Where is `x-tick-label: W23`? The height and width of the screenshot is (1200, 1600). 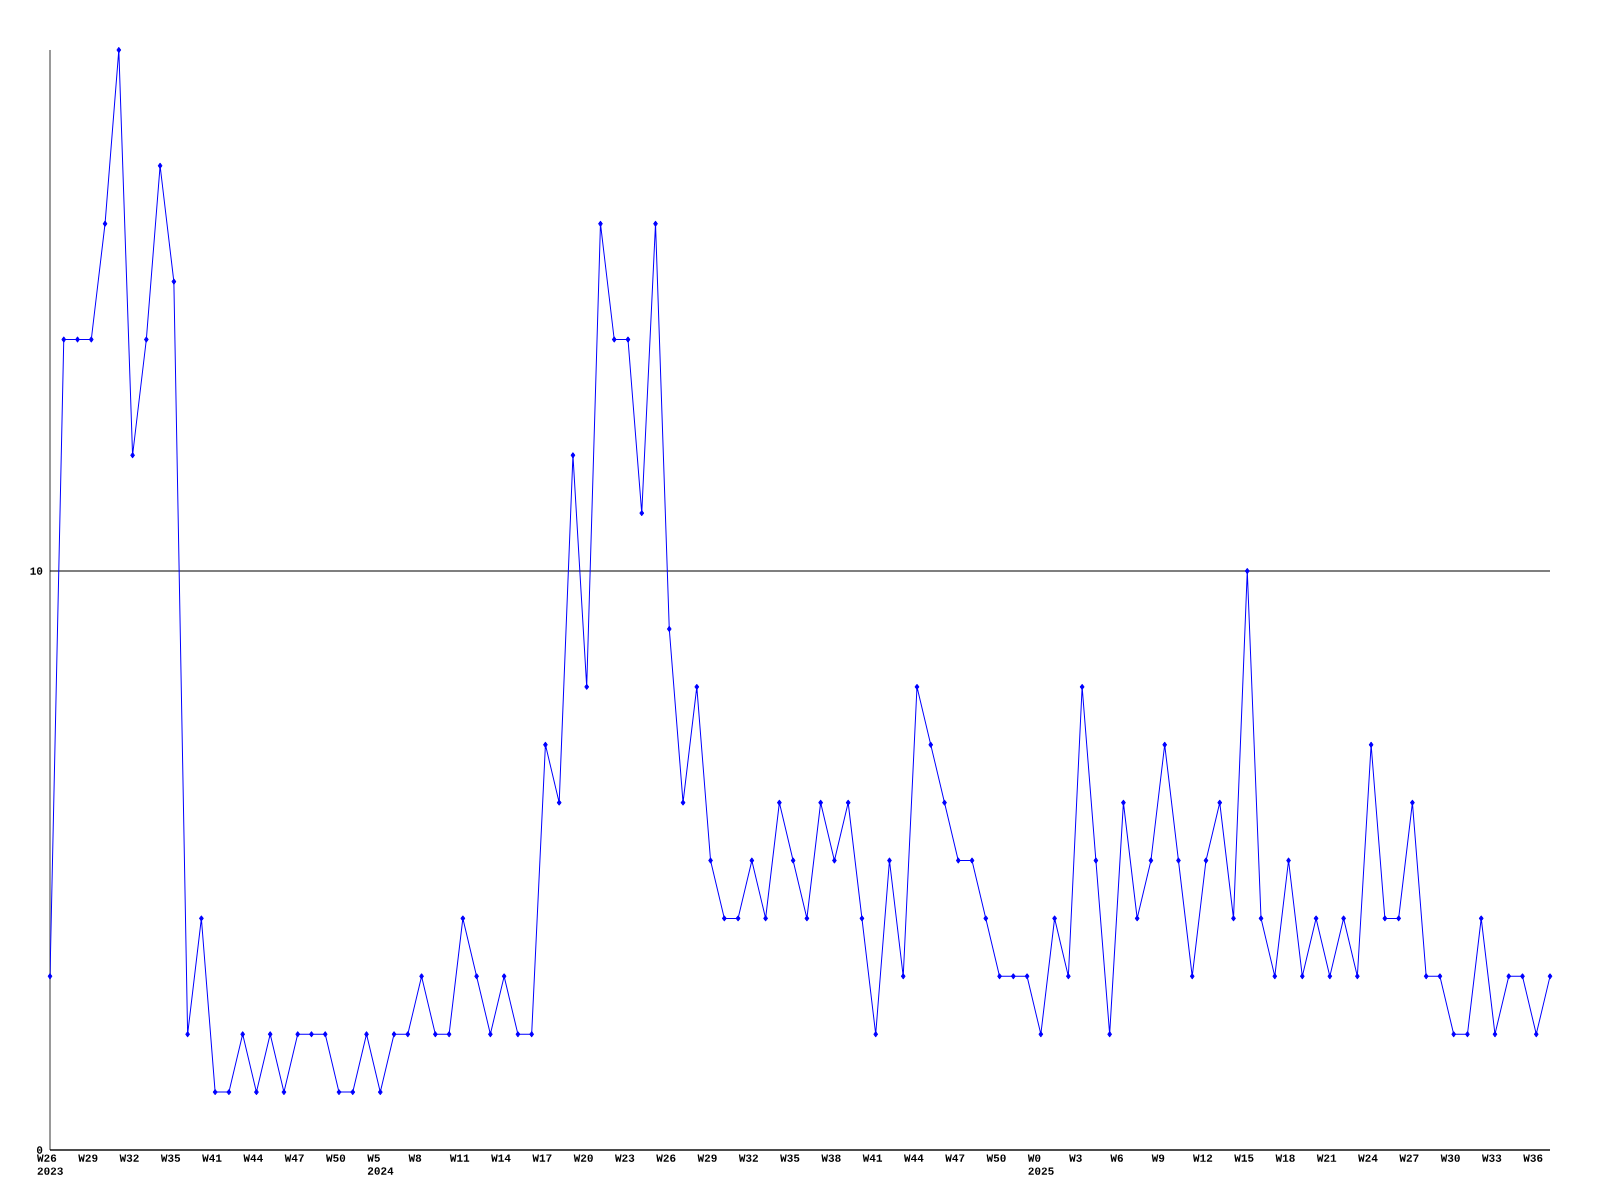
x-tick-label: W23 is located at coordinates (624, 1158).